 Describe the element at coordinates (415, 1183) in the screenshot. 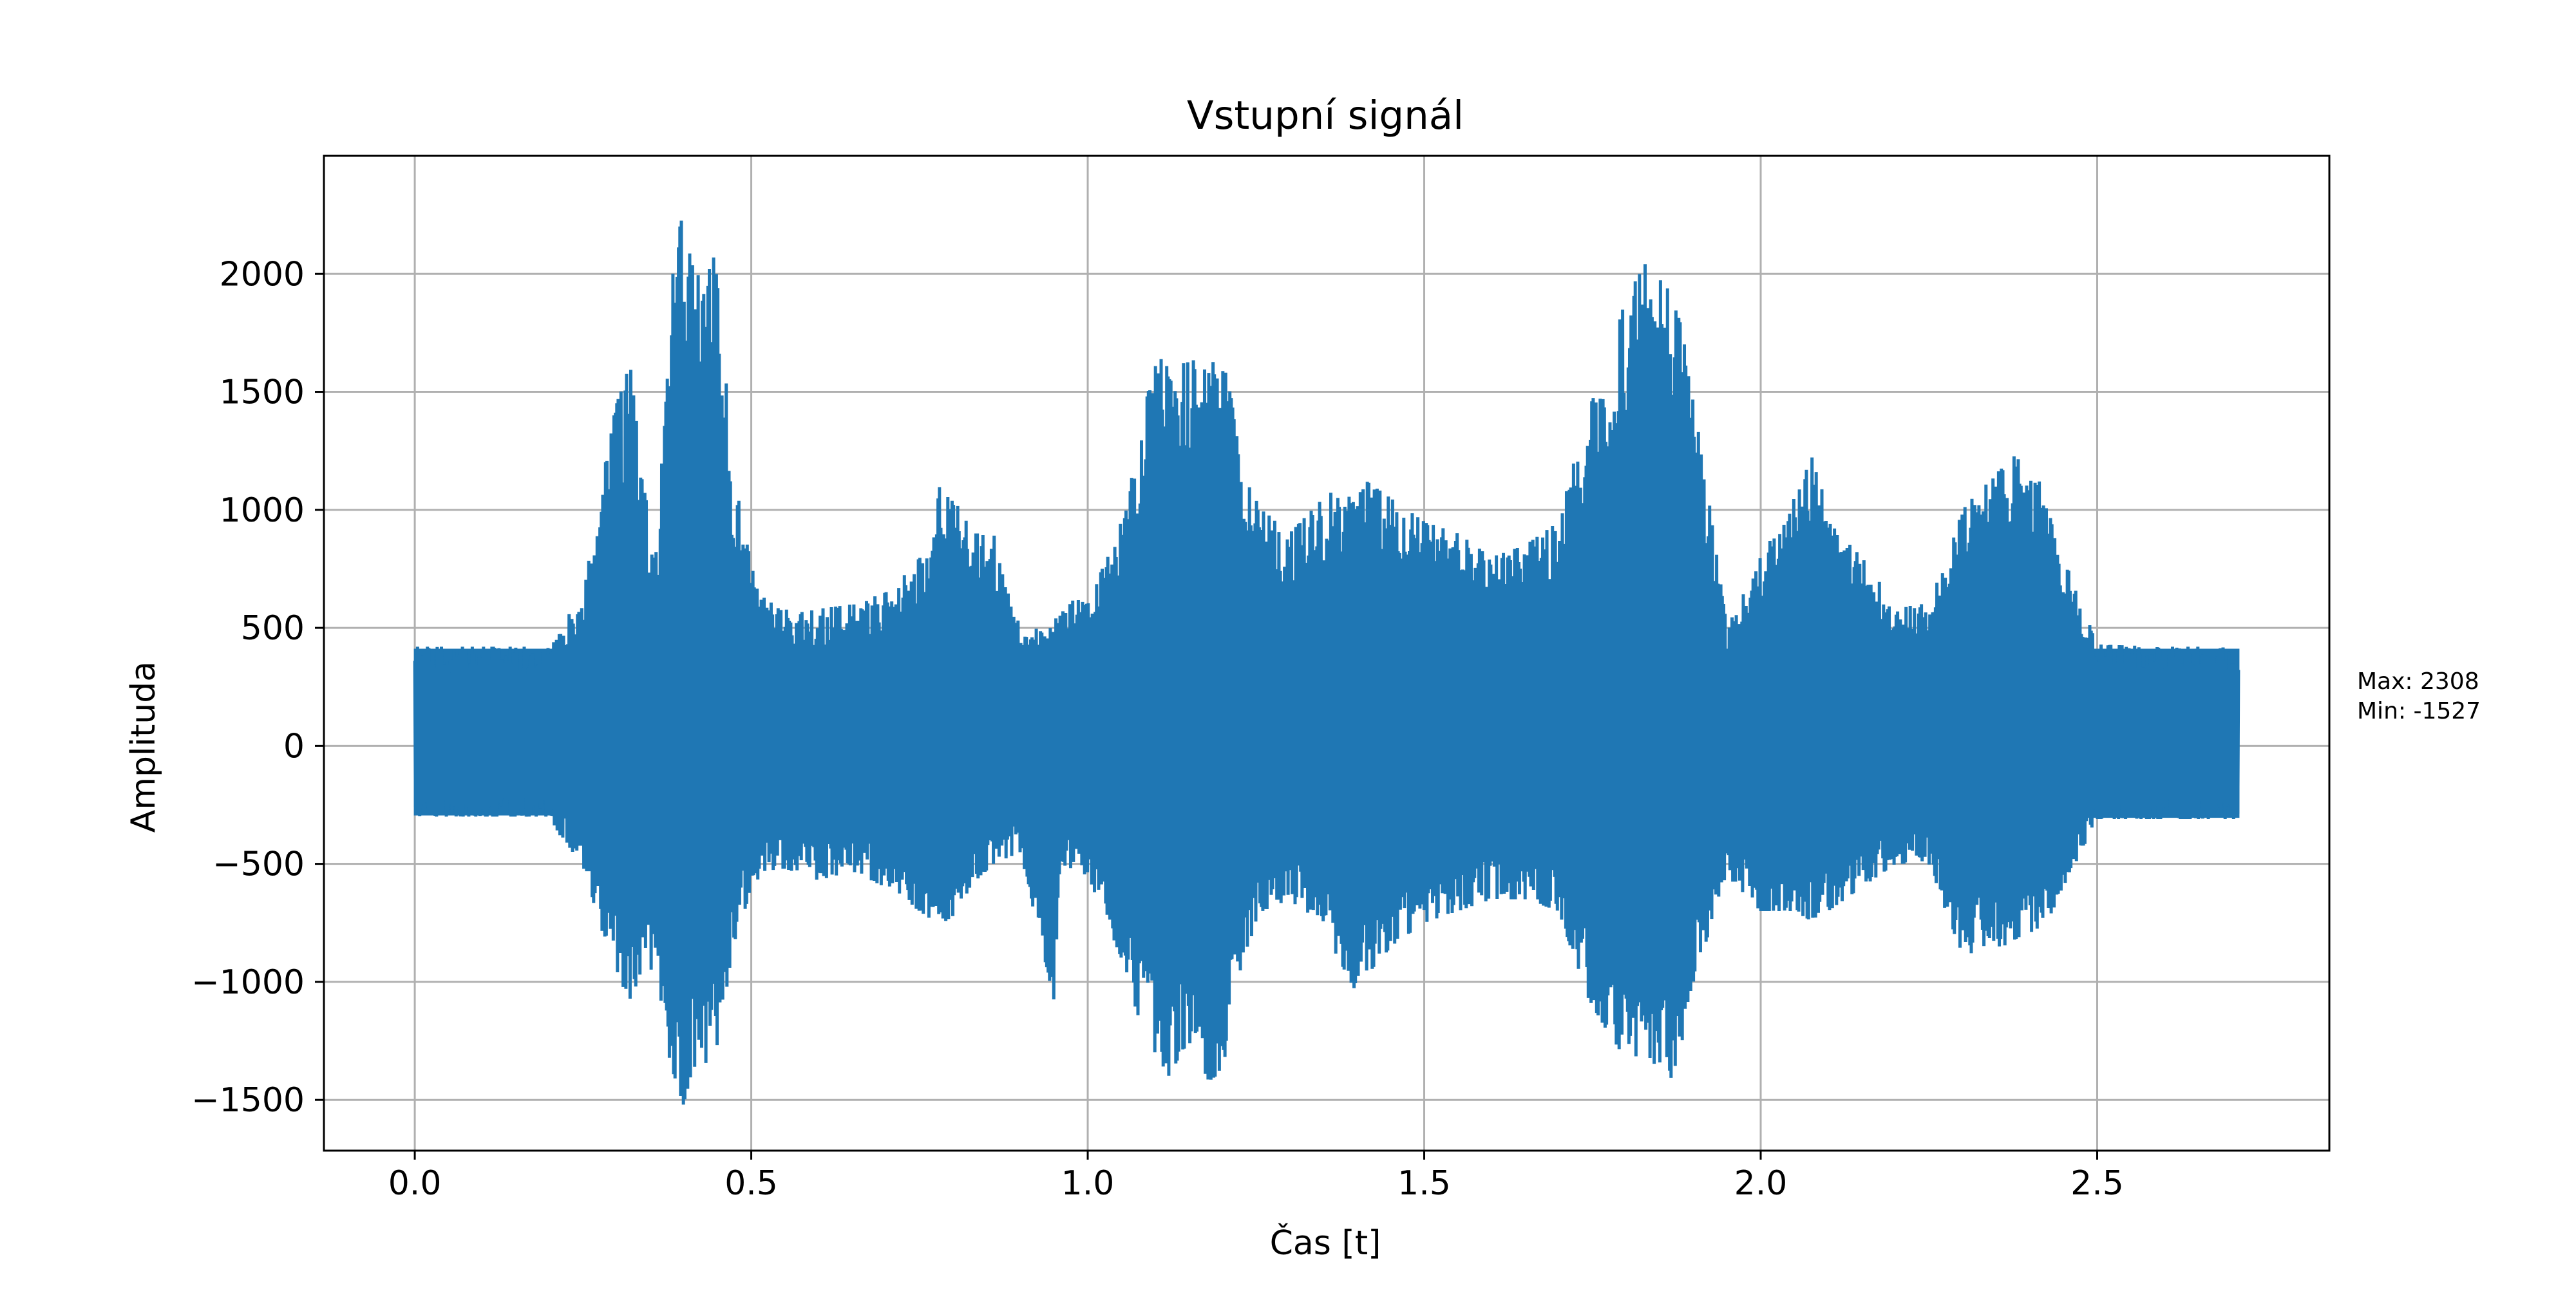

I see `x-tick-label: 0.0` at that location.